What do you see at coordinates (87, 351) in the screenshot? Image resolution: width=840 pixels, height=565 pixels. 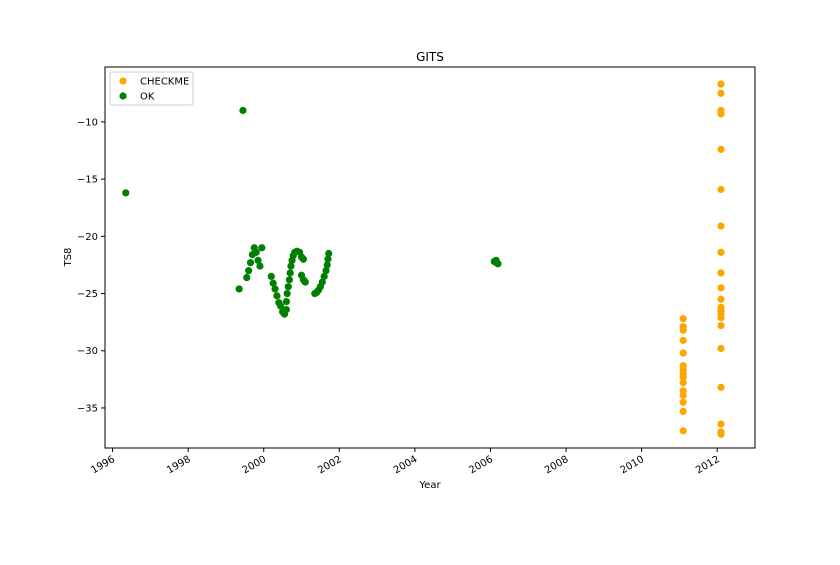 I see `y-tick-label: −30` at bounding box center [87, 351].